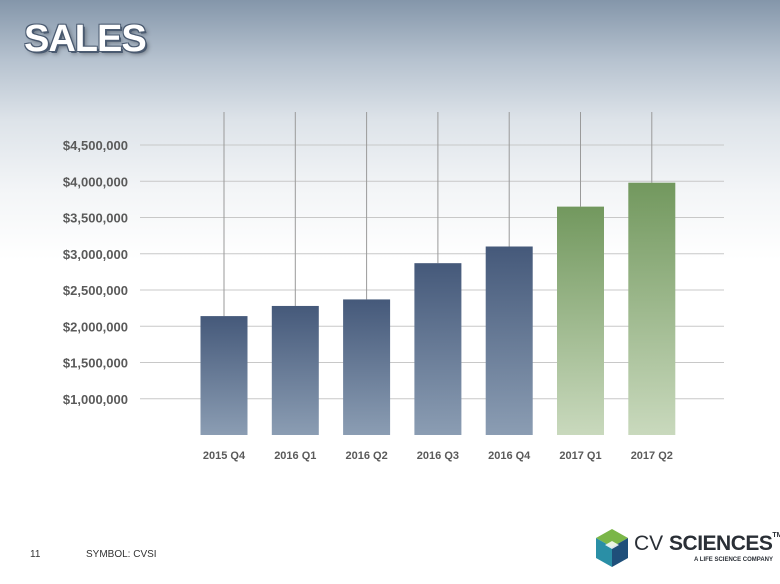  What do you see at coordinates (35, 554) in the screenshot?
I see `page-number: 11` at bounding box center [35, 554].